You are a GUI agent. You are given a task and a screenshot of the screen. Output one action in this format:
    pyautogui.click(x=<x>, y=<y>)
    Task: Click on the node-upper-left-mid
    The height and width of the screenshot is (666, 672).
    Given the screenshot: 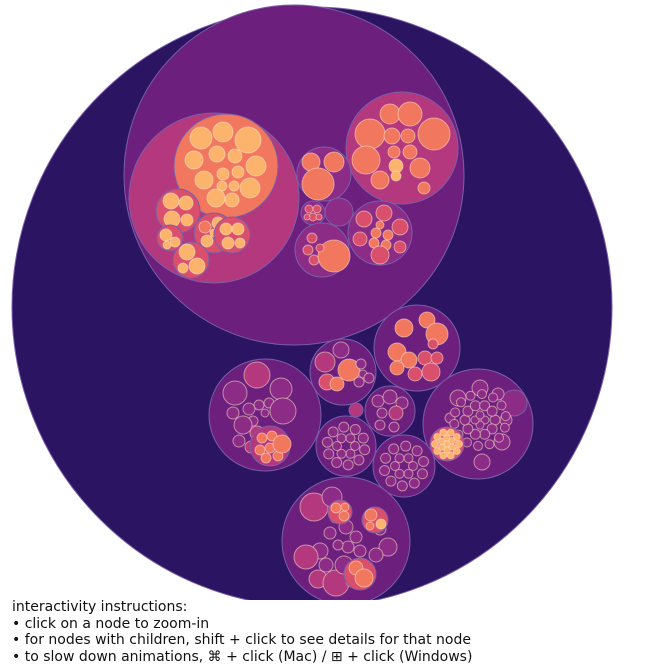 What is the action you would take?
    pyautogui.click(x=178, y=211)
    